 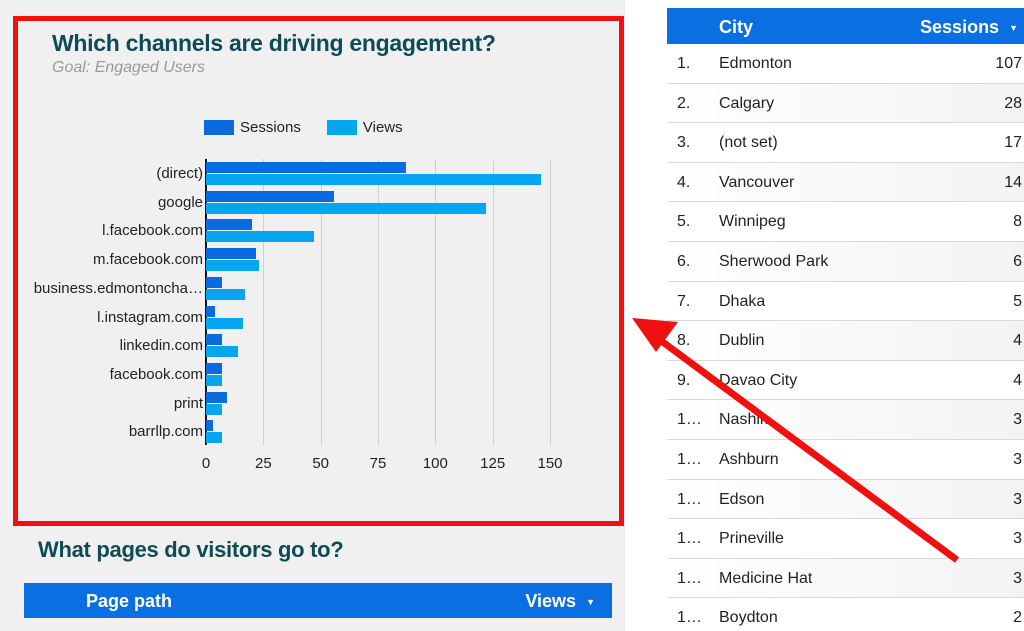 I want to click on row-city-name: Calgary, so click(x=747, y=103).